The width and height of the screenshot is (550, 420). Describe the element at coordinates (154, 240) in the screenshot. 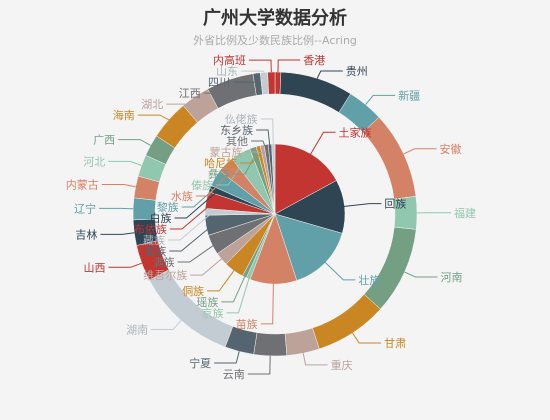

I see `inner-slice-label-10: 藏族` at that location.